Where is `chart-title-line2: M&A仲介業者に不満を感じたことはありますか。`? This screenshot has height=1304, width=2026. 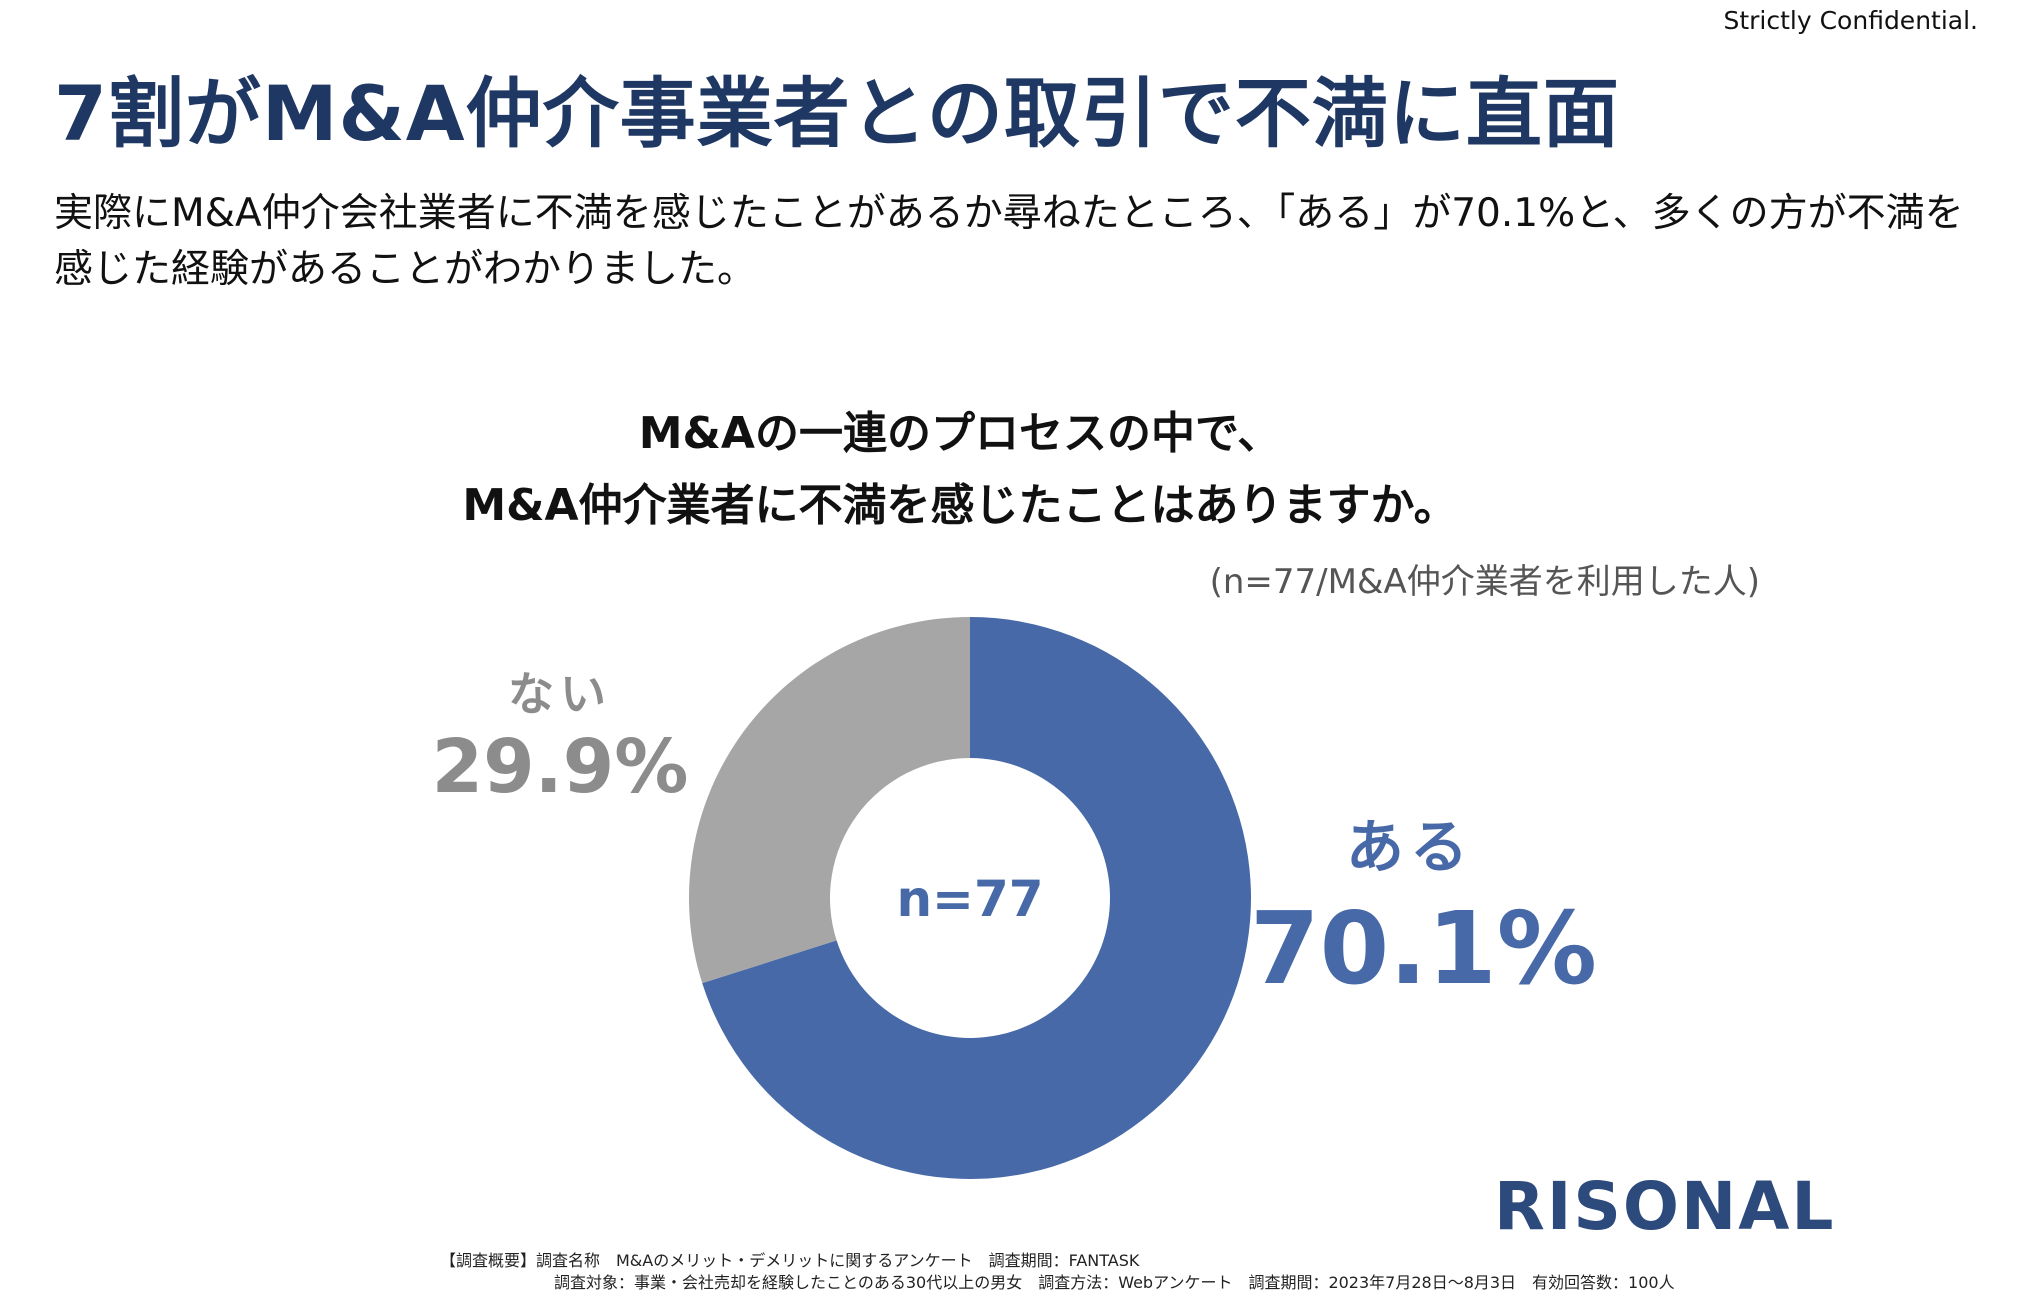
chart-title-line2: M&A仲介業者に不満を感じたことはありますか。 is located at coordinates (960, 505).